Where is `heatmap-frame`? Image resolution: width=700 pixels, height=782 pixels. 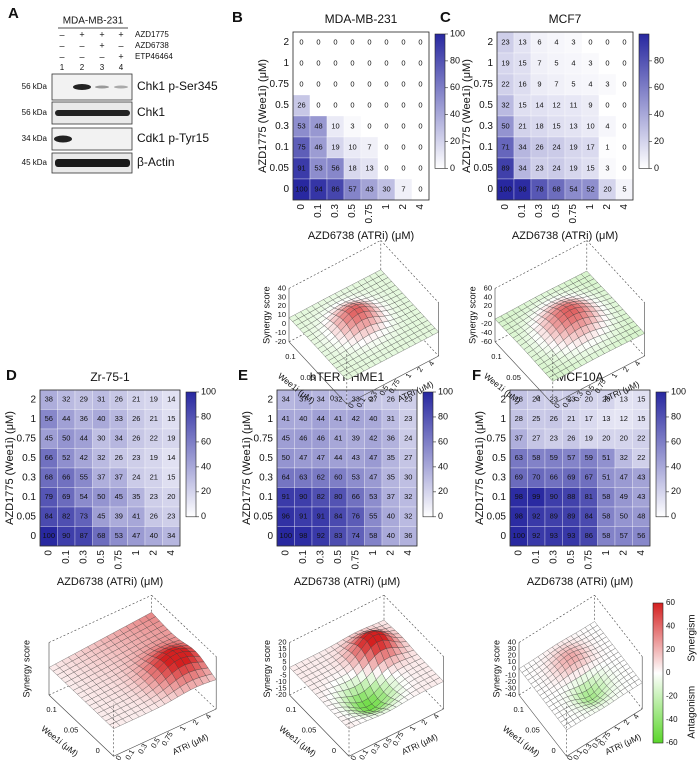
heatmap-frame is located at coordinates (565, 116).